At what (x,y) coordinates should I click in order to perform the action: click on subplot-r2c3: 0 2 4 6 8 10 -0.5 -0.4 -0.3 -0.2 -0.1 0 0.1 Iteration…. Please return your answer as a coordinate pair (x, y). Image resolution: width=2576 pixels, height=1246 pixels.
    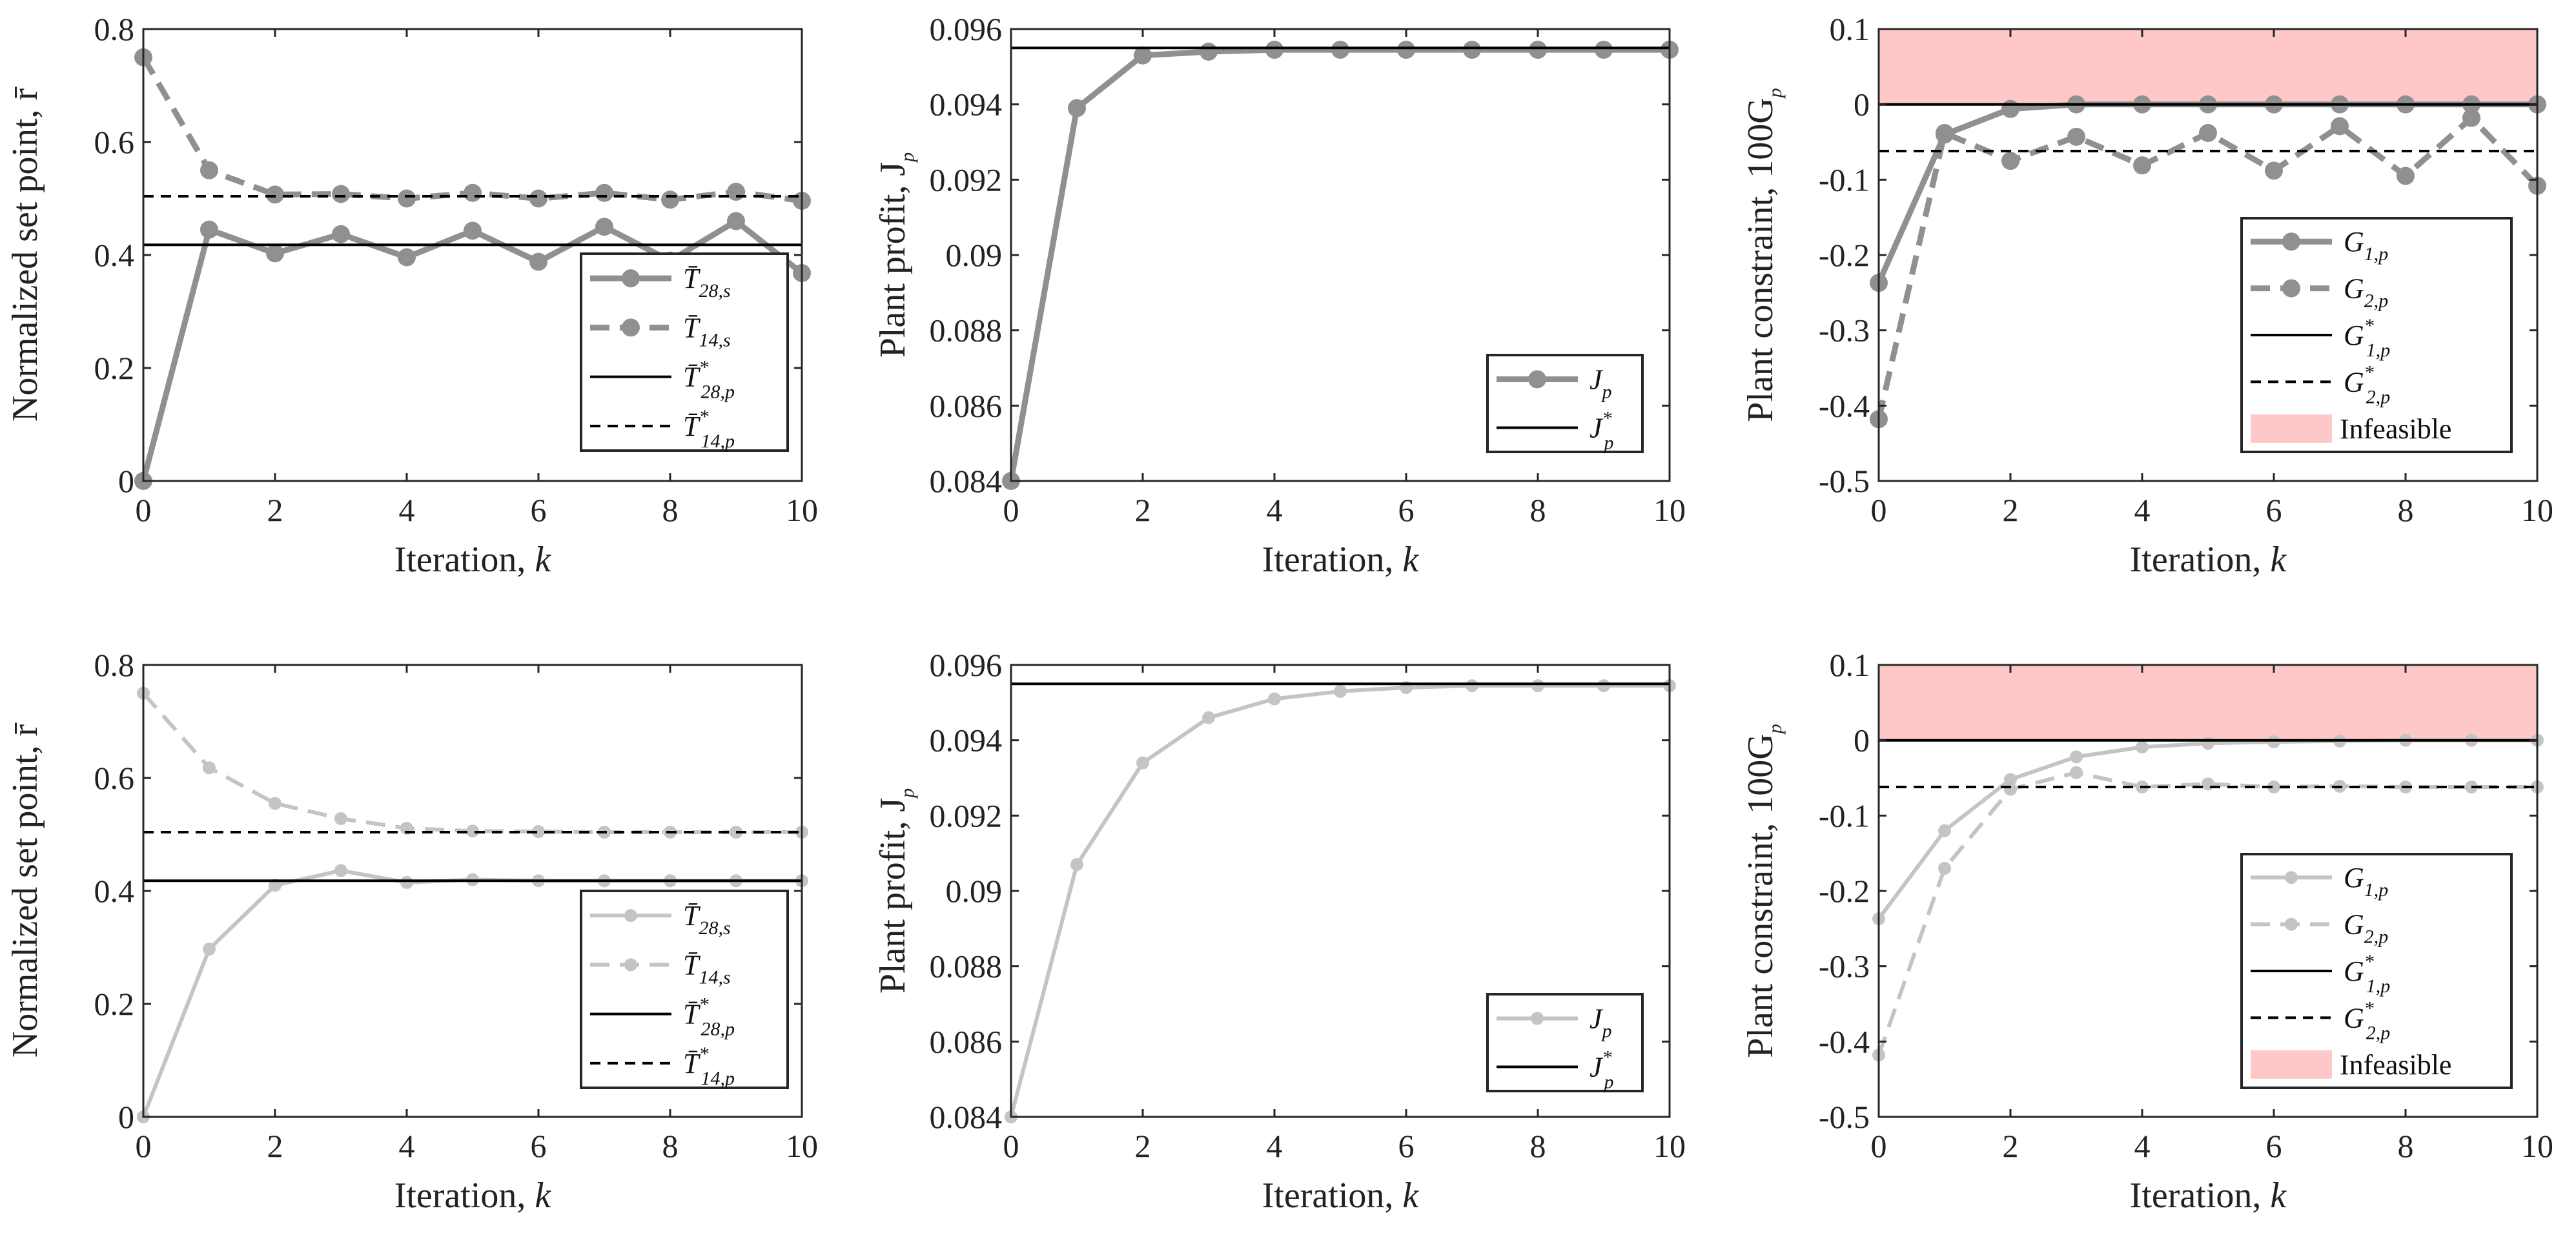
    Looking at the image, I should click on (2147, 931).